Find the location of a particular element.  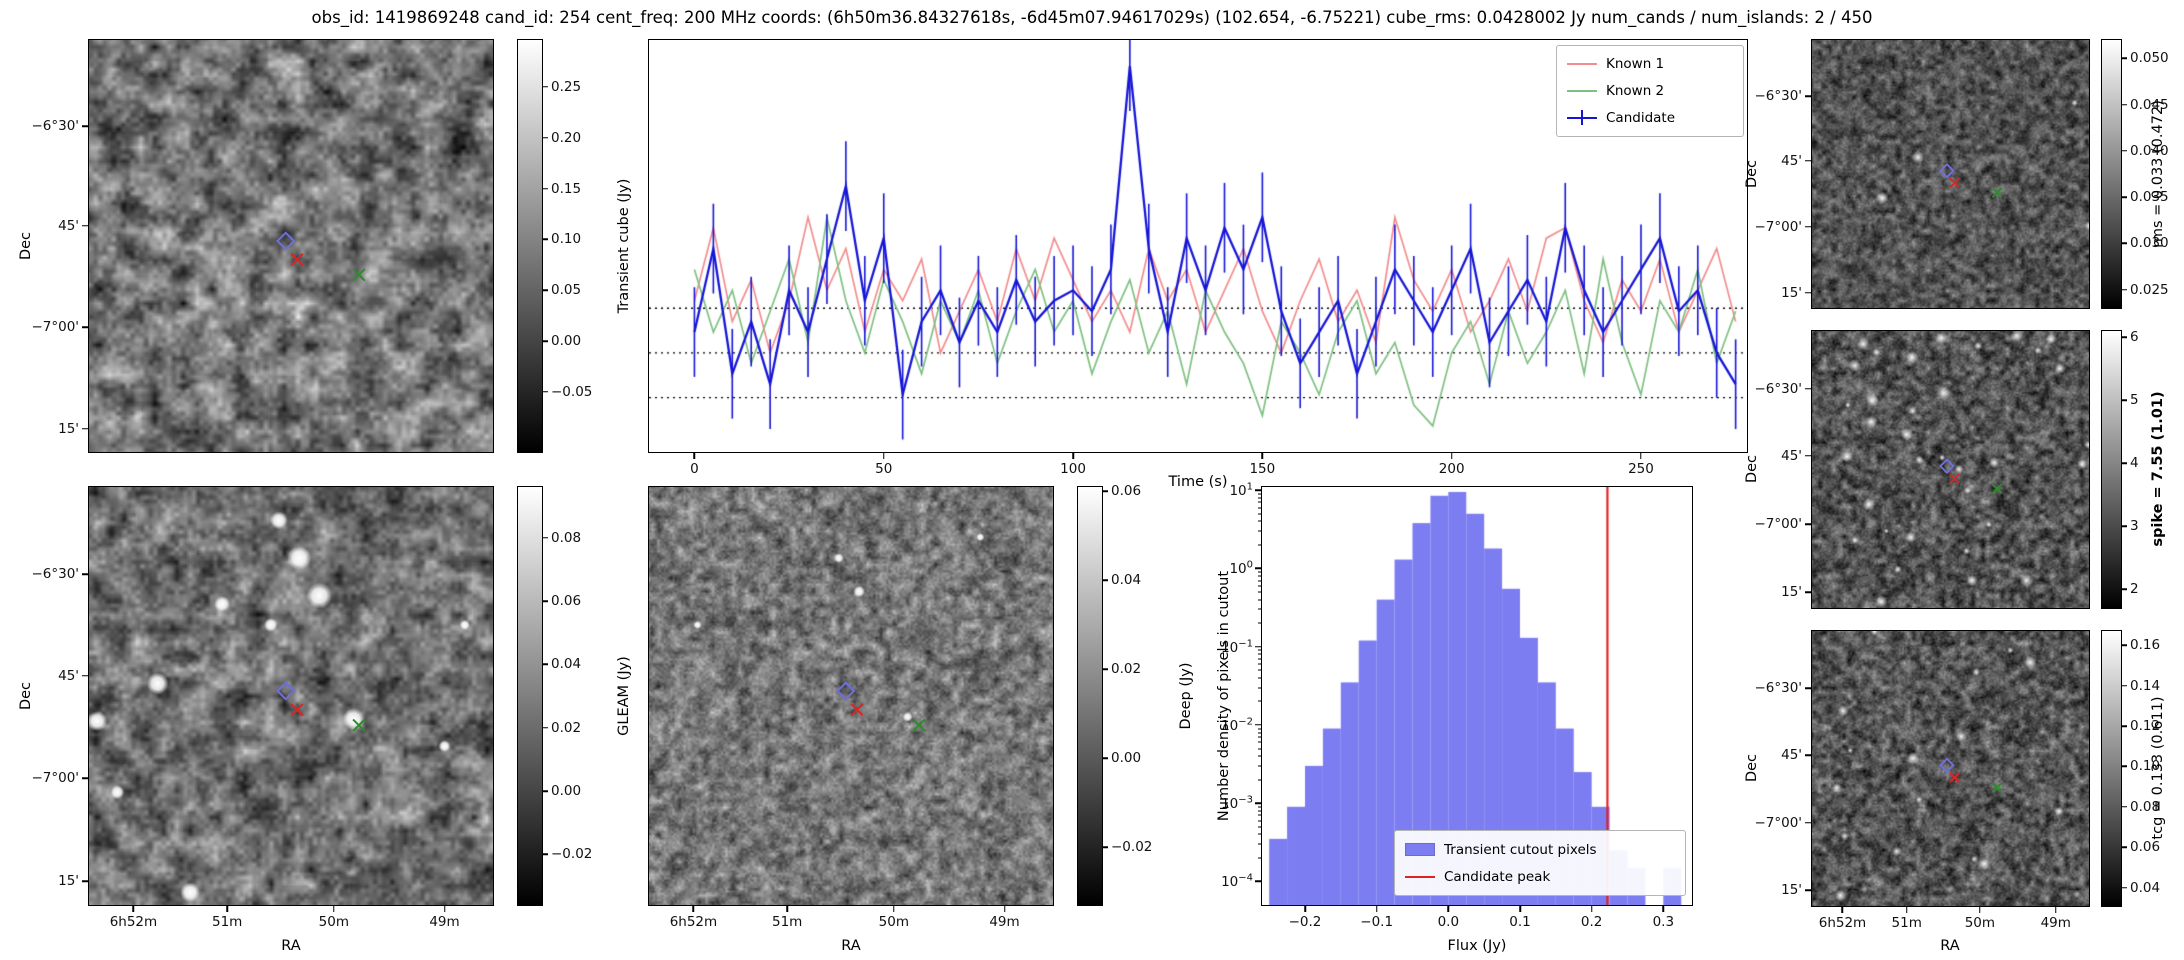

deep-cutout-image is located at coordinates (851, 696).